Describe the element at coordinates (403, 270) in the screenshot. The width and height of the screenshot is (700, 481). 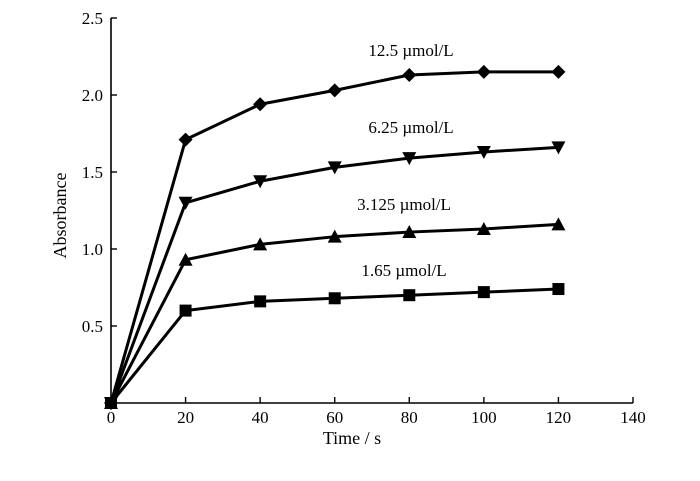
I see `series-label: 1.65 µmol/L` at that location.